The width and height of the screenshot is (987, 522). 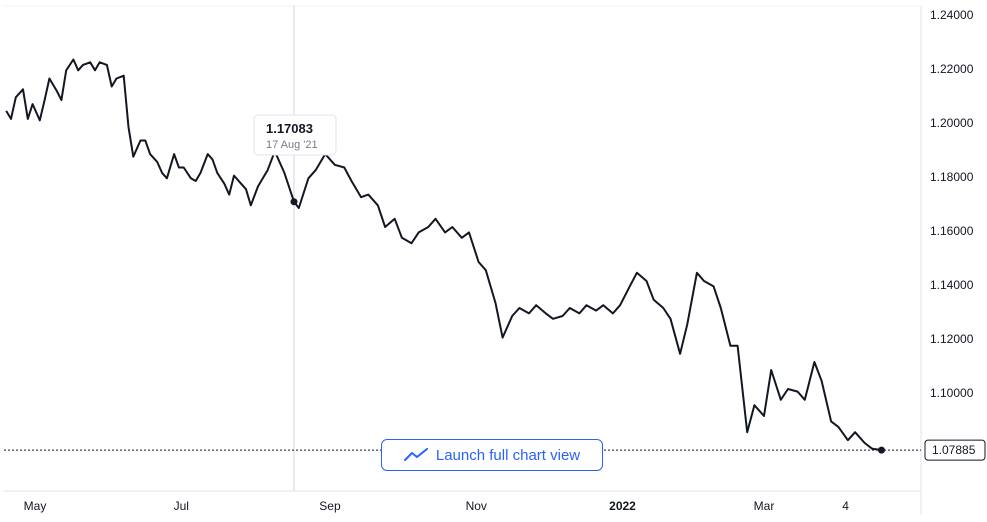 What do you see at coordinates (952, 231) in the screenshot?
I see `price-tick-label: 1.16000` at bounding box center [952, 231].